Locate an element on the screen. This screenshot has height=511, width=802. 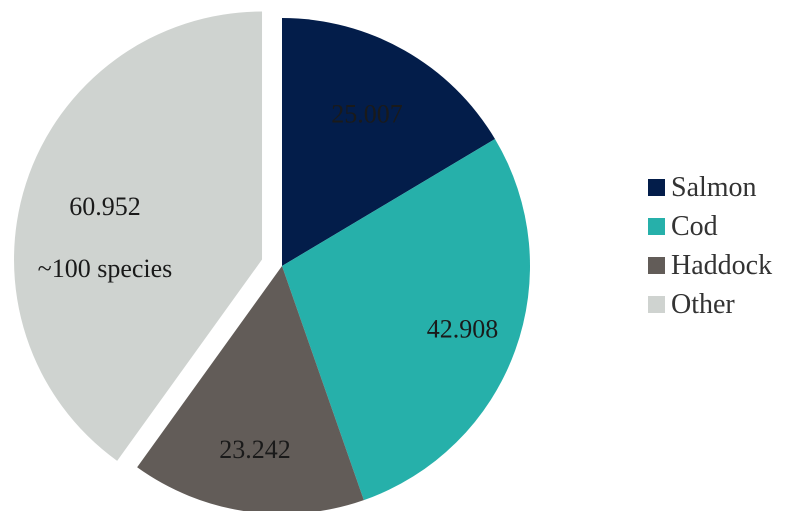
legend-item-other: Other is located at coordinates (710, 304).